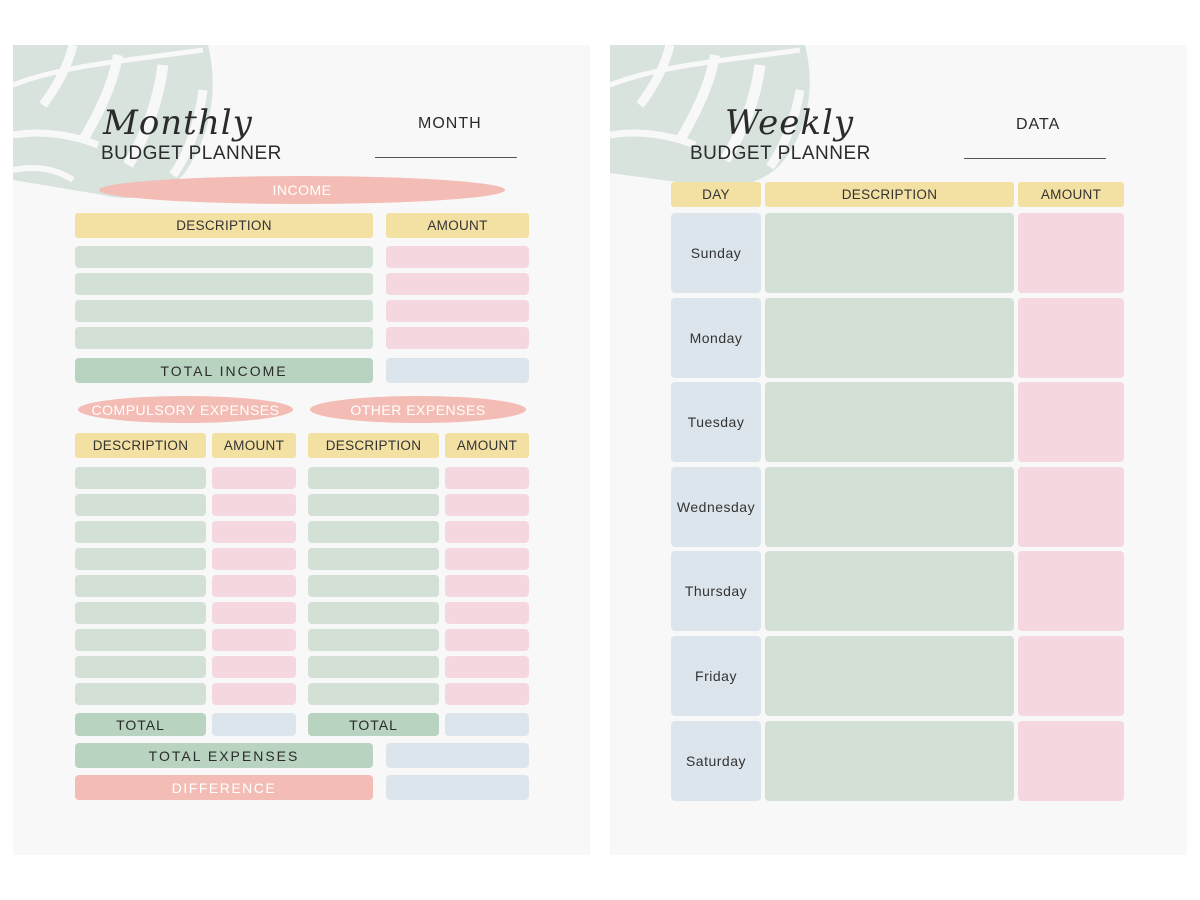  I want to click on weekly-description-header: DESCRIPTION, so click(889, 194).